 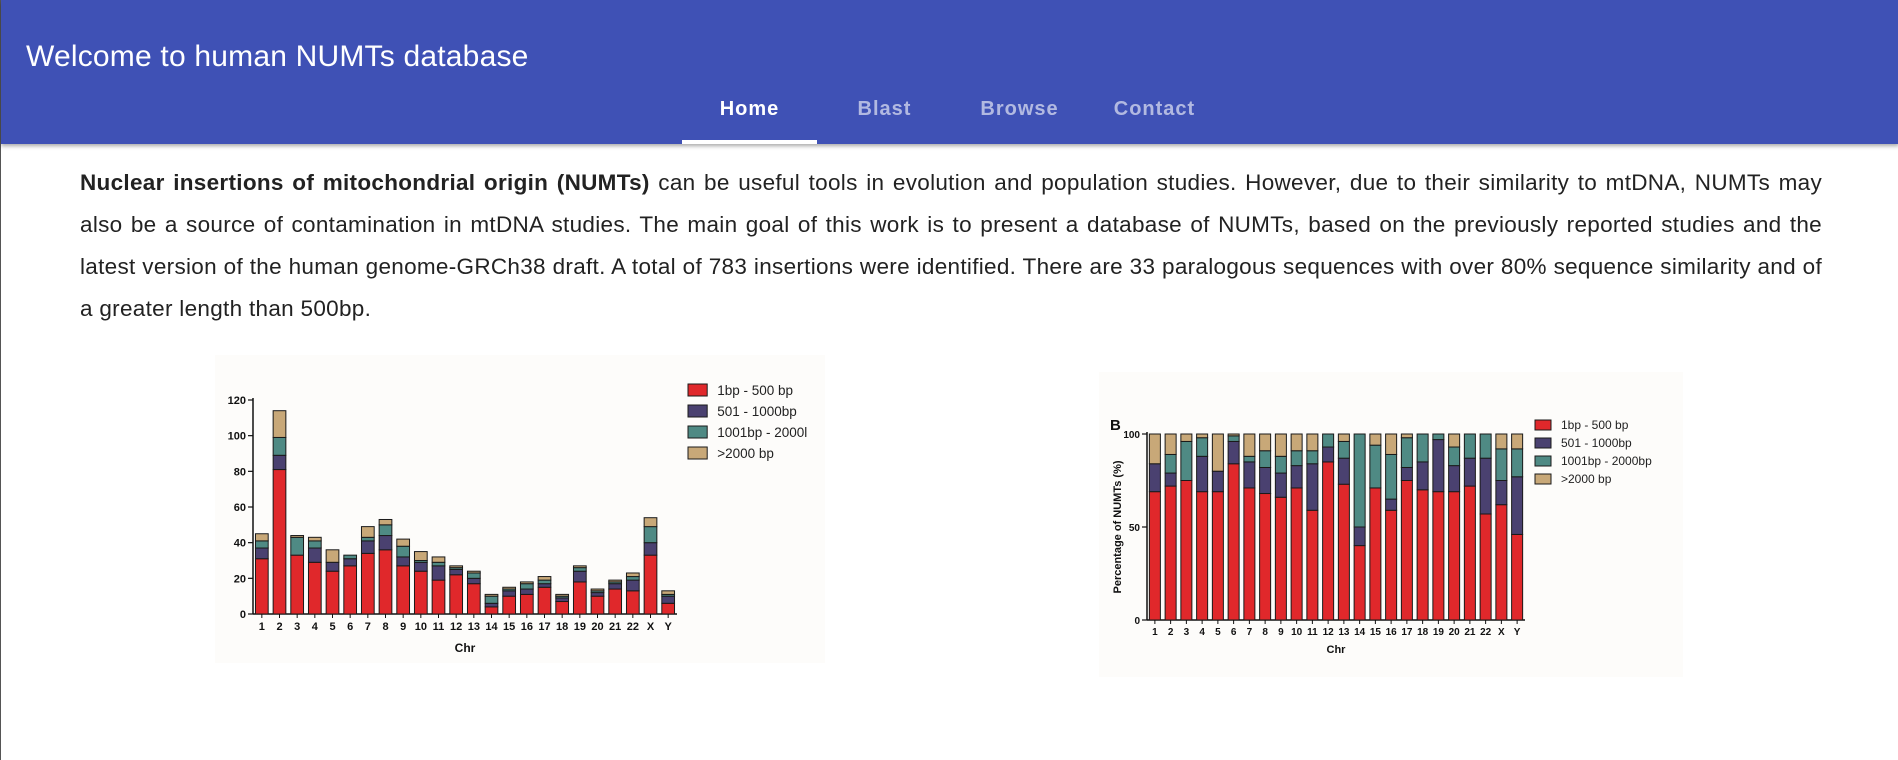 I want to click on y-tick-label: 40, so click(x=240, y=544).